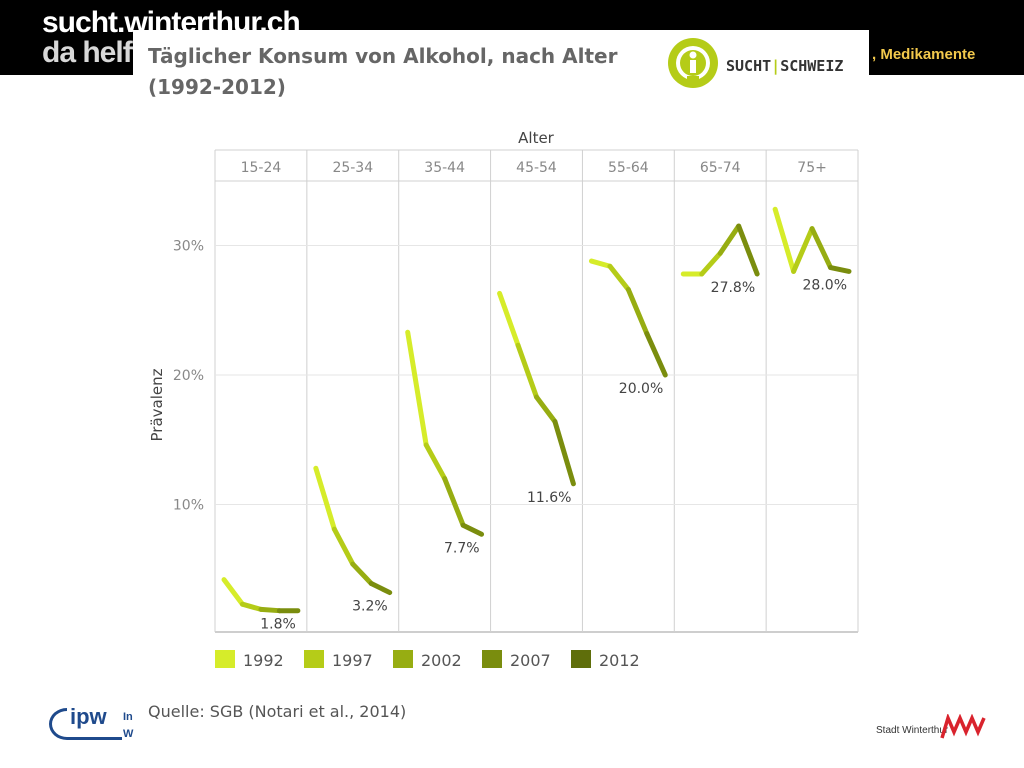 This screenshot has height=768, width=1024. I want to click on logo-text-left: SUCHT, so click(749, 66).